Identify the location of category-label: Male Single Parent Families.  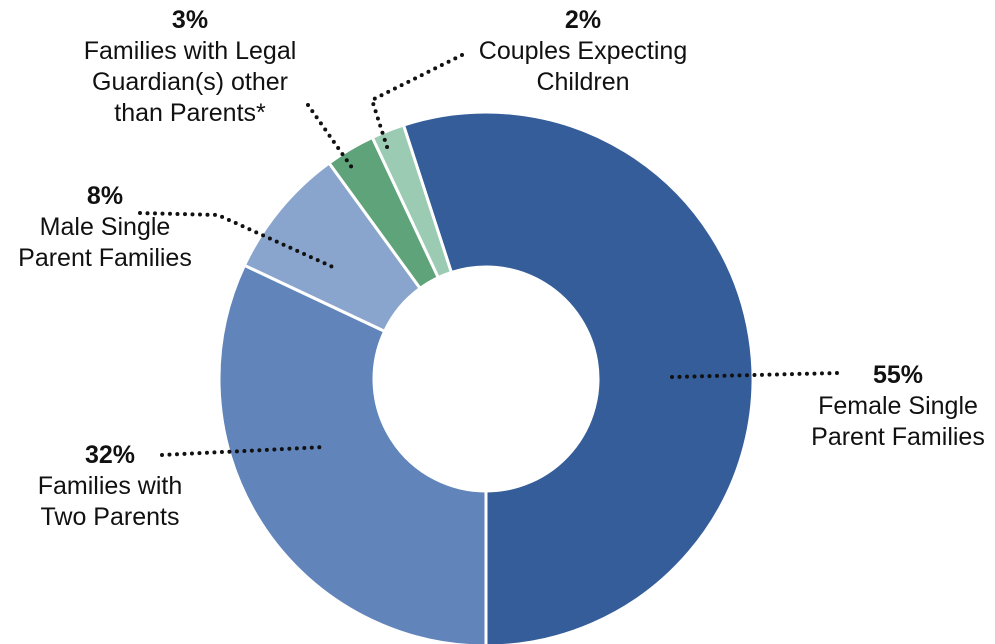
(105, 242).